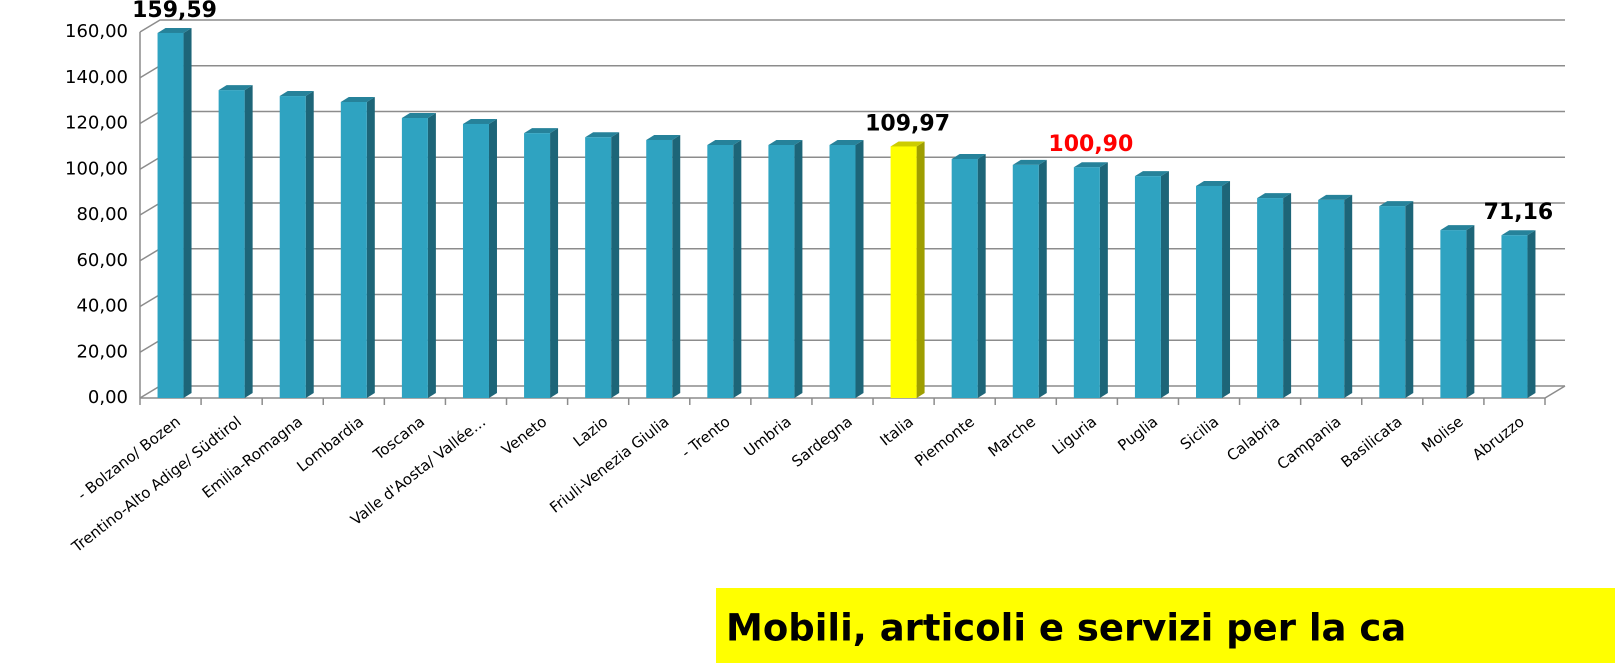  Describe the element at coordinates (1012, 437) in the screenshot. I see `x-tick-label: Marche` at that location.